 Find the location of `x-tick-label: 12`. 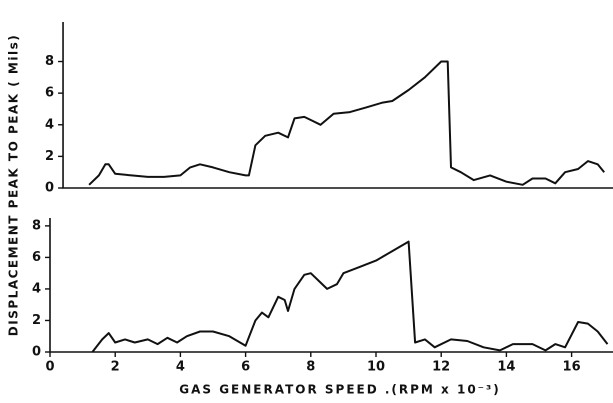

x-tick-label: 12 is located at coordinates (441, 367).